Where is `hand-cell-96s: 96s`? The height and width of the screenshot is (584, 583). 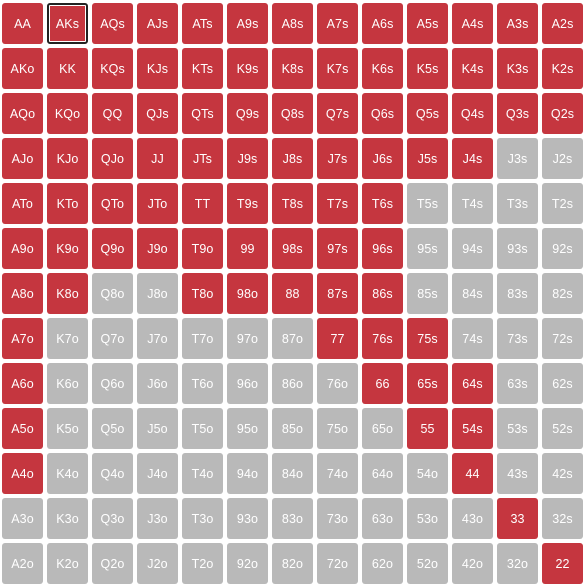 hand-cell-96s: 96s is located at coordinates (382, 248).